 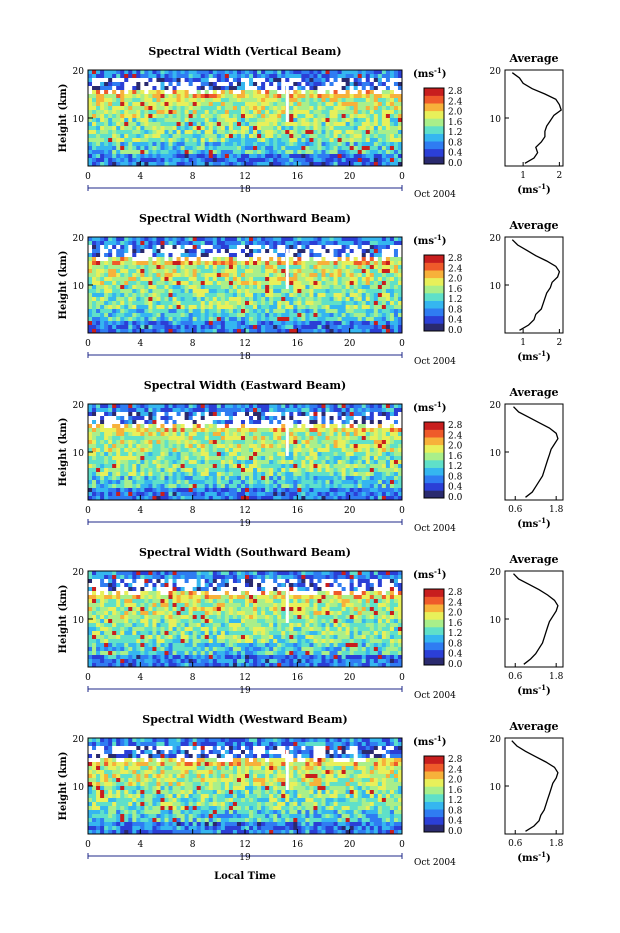 What do you see at coordinates (455, 123) in the screenshot?
I see `colorbar-tick-label: 1.6` at bounding box center [455, 123].